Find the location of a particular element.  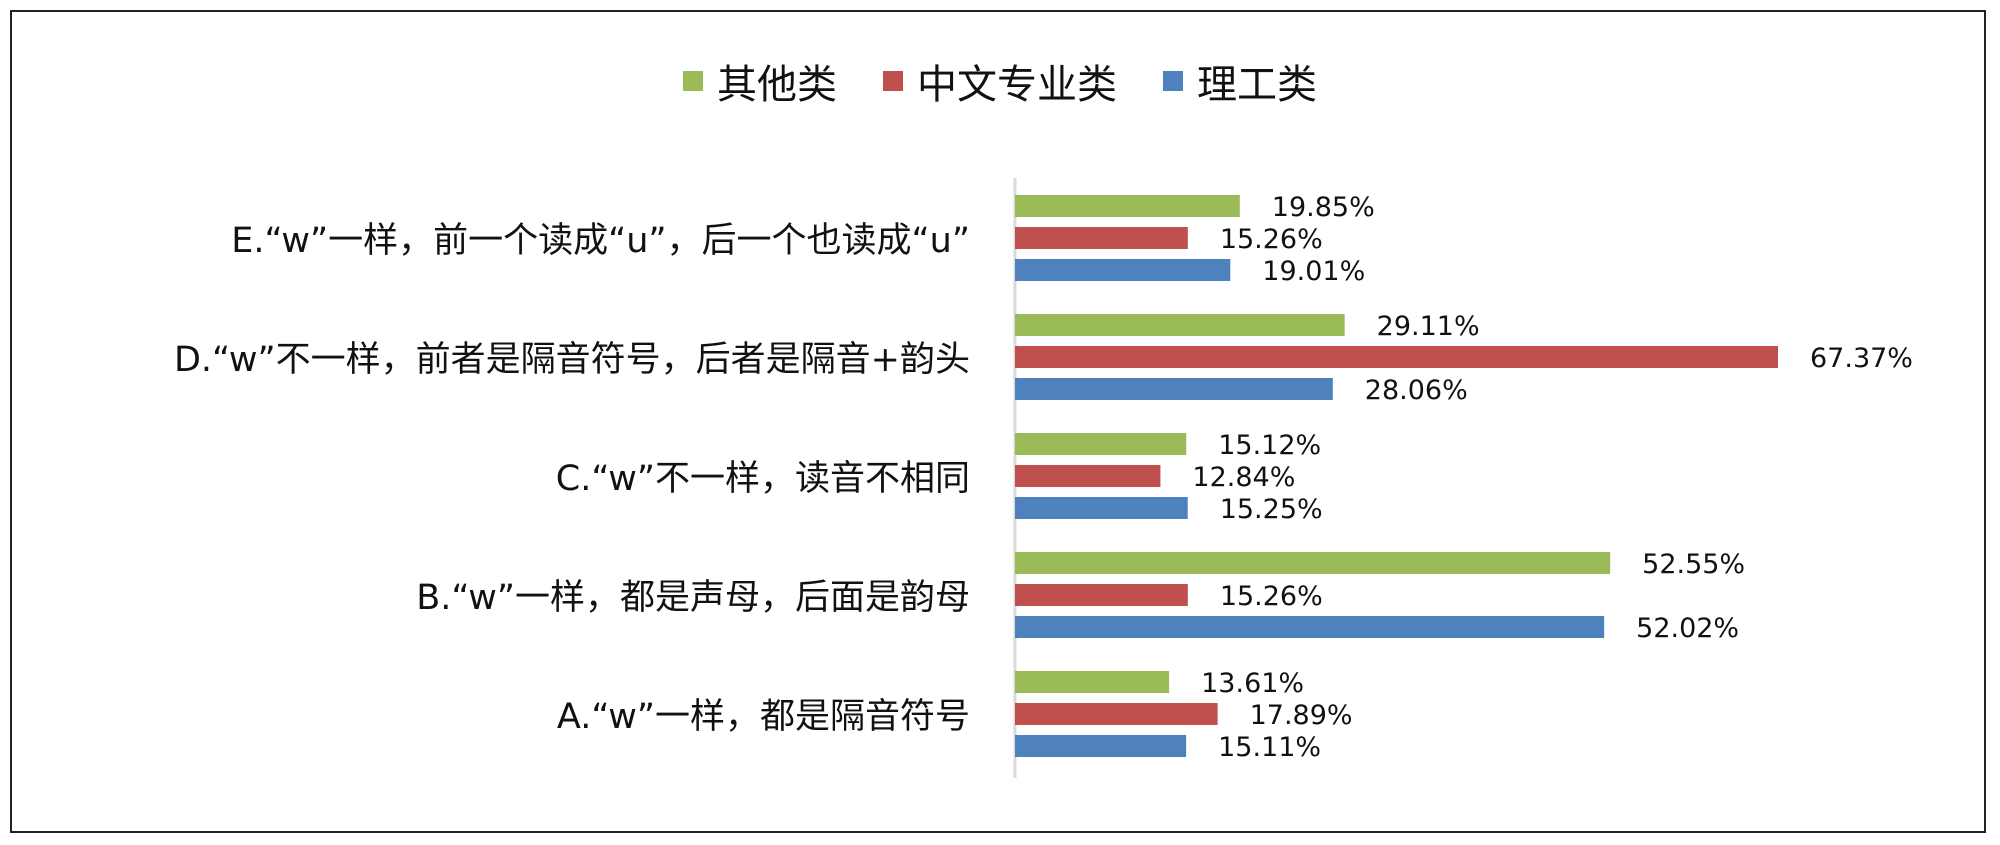

legend-swatch-other is located at coordinates (693, 81).